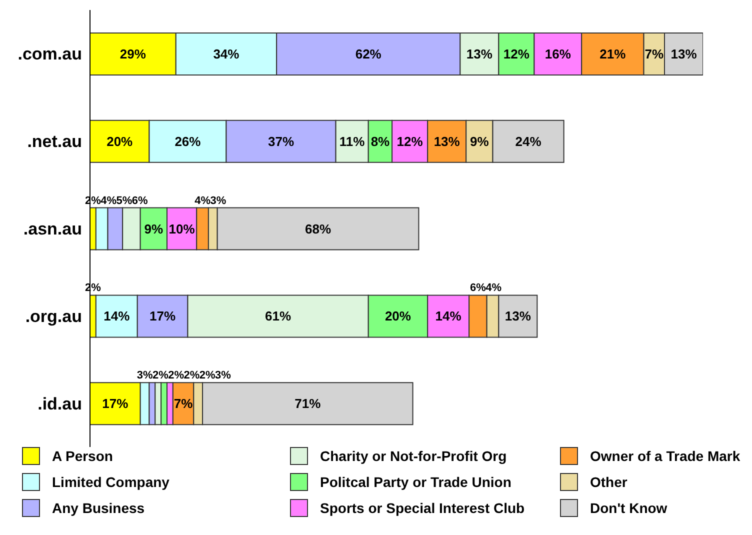 This screenshot has height=535, width=752. I want to click on data-label: 61%, so click(278, 316).